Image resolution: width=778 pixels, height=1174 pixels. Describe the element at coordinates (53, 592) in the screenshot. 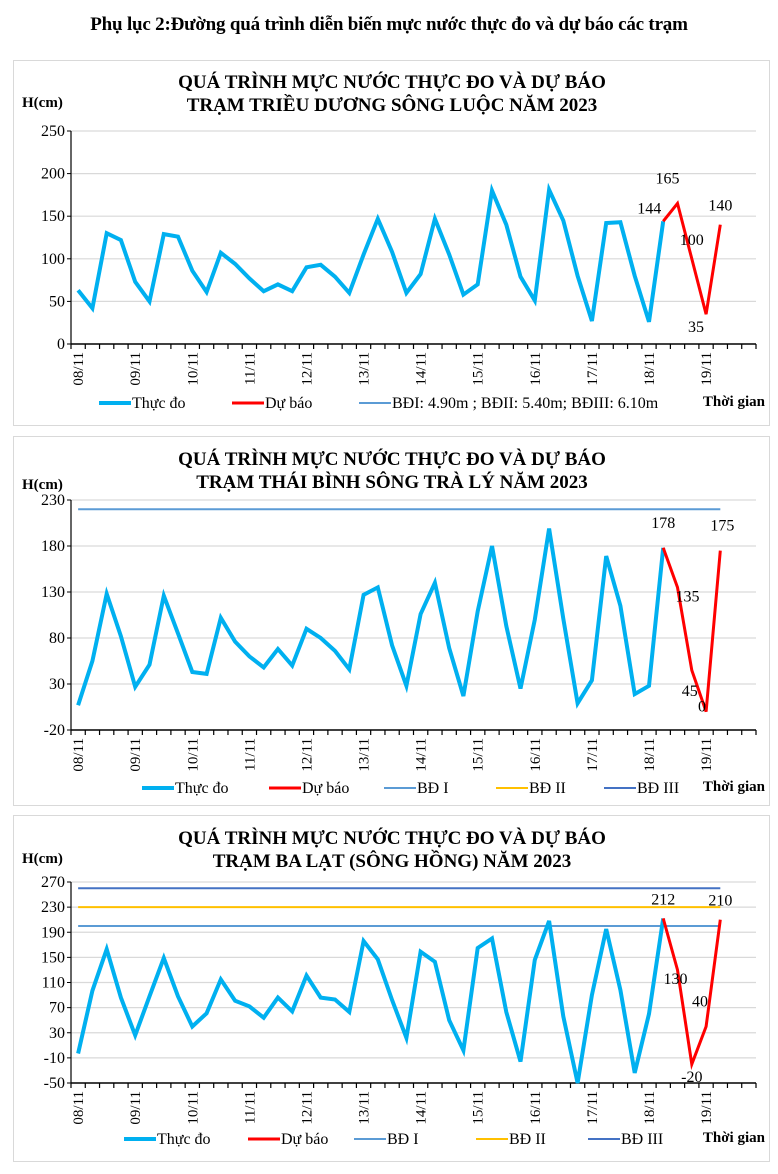

I see `y-tick-label: 130` at that location.